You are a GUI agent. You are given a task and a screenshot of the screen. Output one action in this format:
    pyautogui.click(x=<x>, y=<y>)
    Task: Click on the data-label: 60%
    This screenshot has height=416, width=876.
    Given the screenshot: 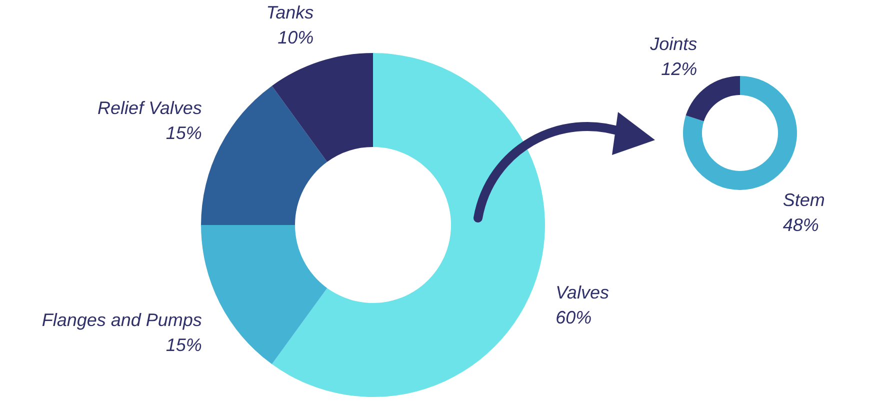 What is the action you would take?
    pyautogui.click(x=574, y=317)
    